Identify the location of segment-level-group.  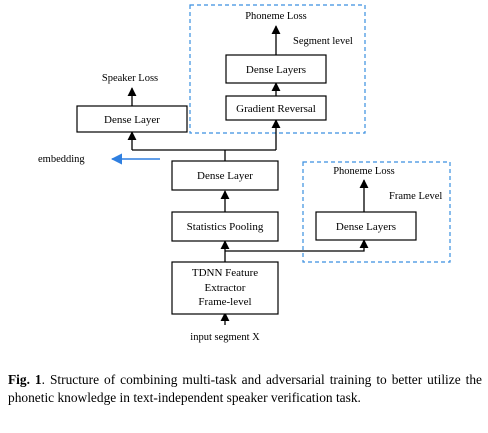
(277, 69).